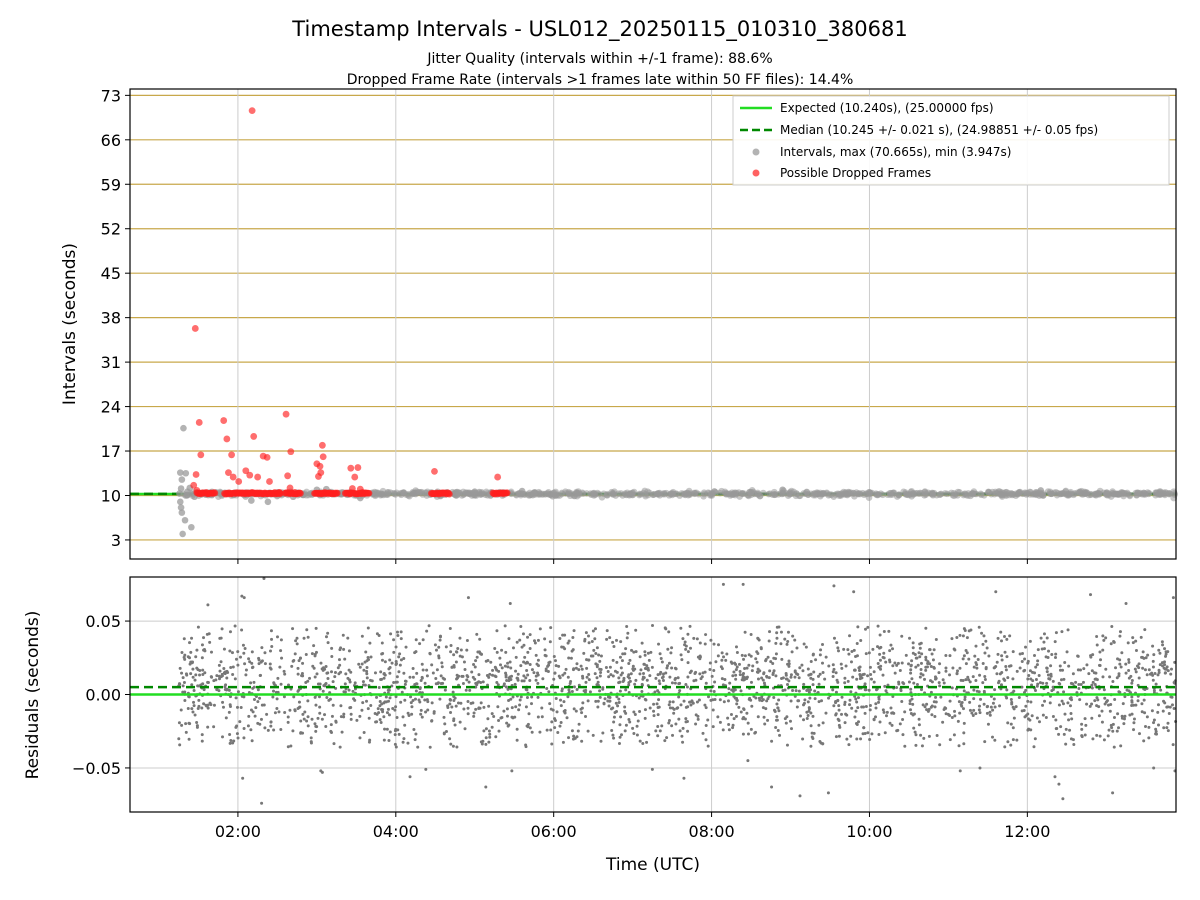 The image size is (1200, 900). What do you see at coordinates (111, 451) in the screenshot?
I see `intervals-y-tick-label: 17` at bounding box center [111, 451].